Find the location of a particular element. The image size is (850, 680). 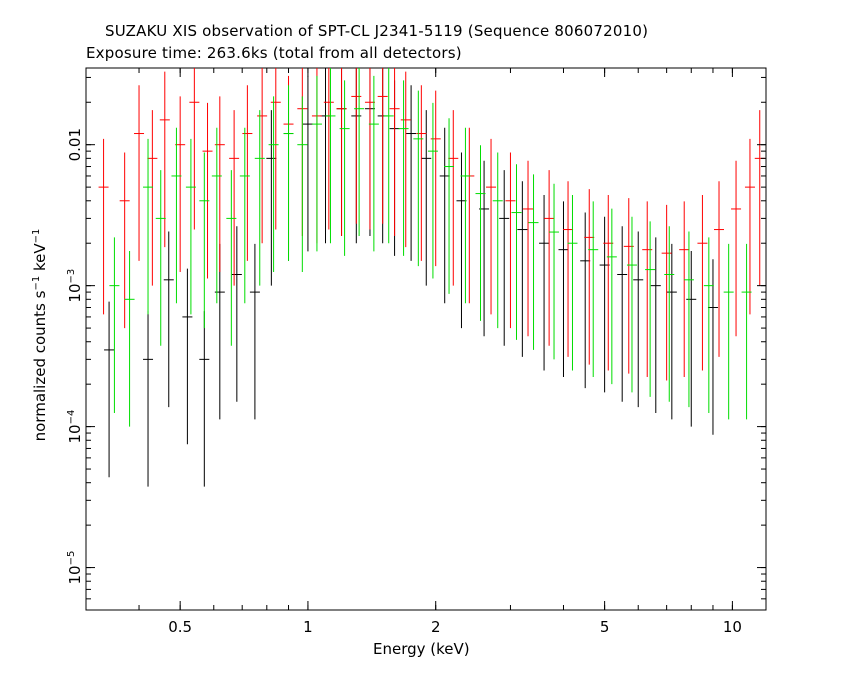

x-axis-label: Energy (keV) is located at coordinates (421, 649).